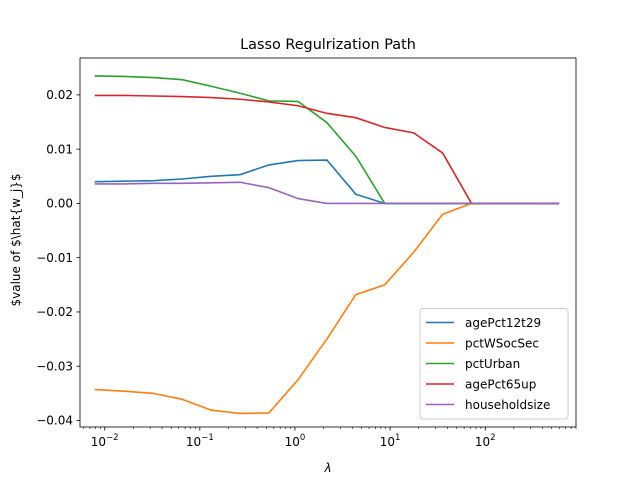 The width and height of the screenshot is (640, 484). I want to click on x-axis-label: λ, so click(327, 468).